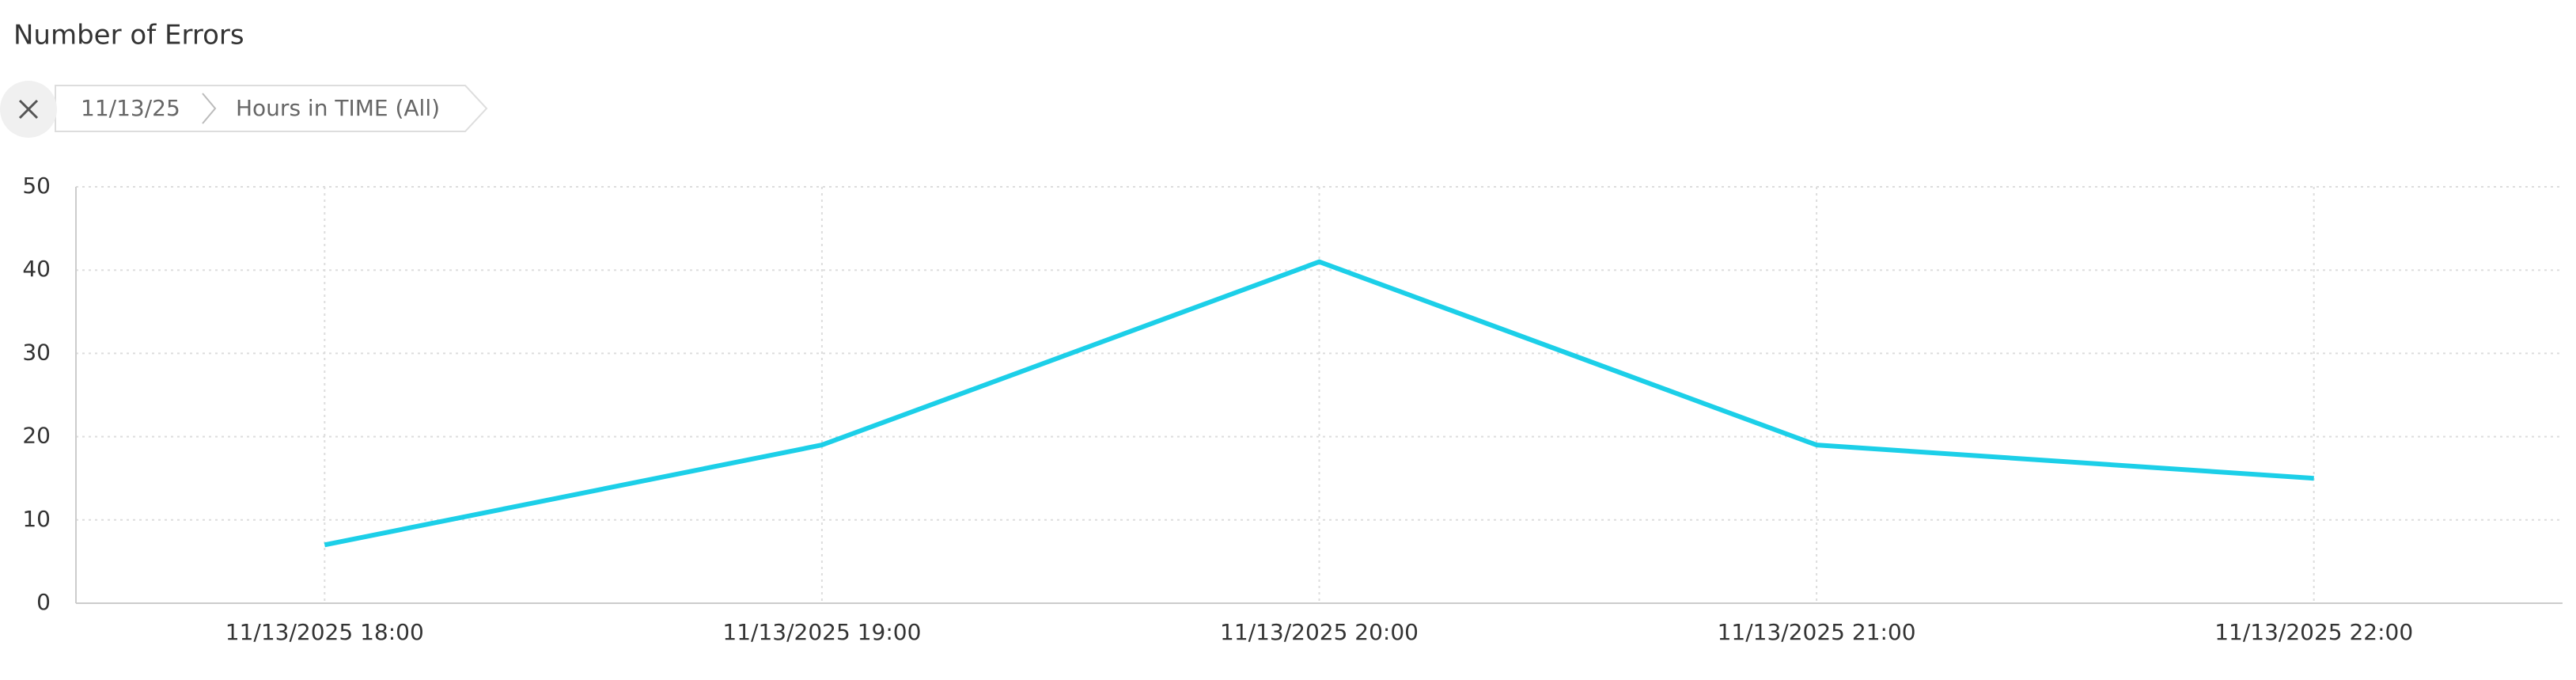 The height and width of the screenshot is (680, 2576). What do you see at coordinates (36, 436) in the screenshot?
I see `y-tick-label: 20` at bounding box center [36, 436].